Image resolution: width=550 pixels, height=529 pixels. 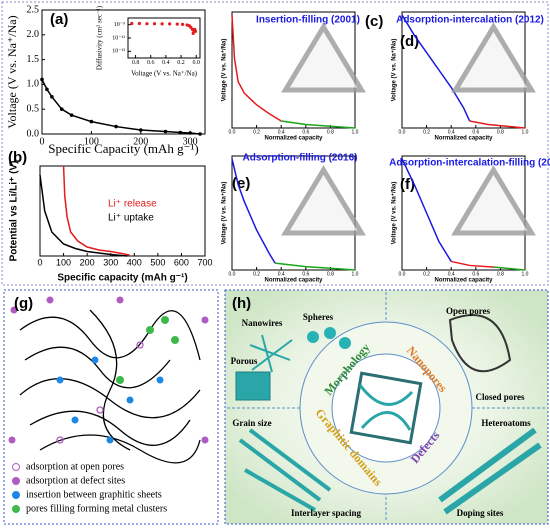 What do you see at coordinates (33, 34) in the screenshot?
I see `y-tick-label: 2.0` at bounding box center [33, 34].